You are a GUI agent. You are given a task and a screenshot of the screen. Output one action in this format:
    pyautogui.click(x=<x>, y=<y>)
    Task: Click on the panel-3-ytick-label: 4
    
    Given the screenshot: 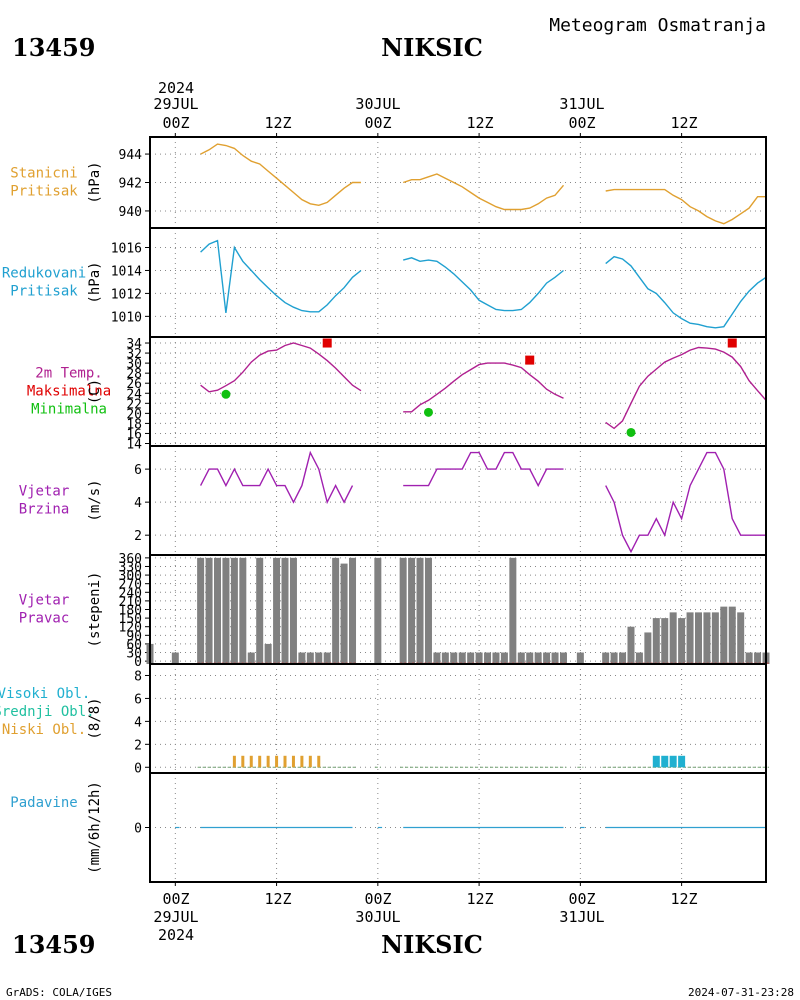 What is the action you would take?
    pyautogui.click(x=138, y=503)
    